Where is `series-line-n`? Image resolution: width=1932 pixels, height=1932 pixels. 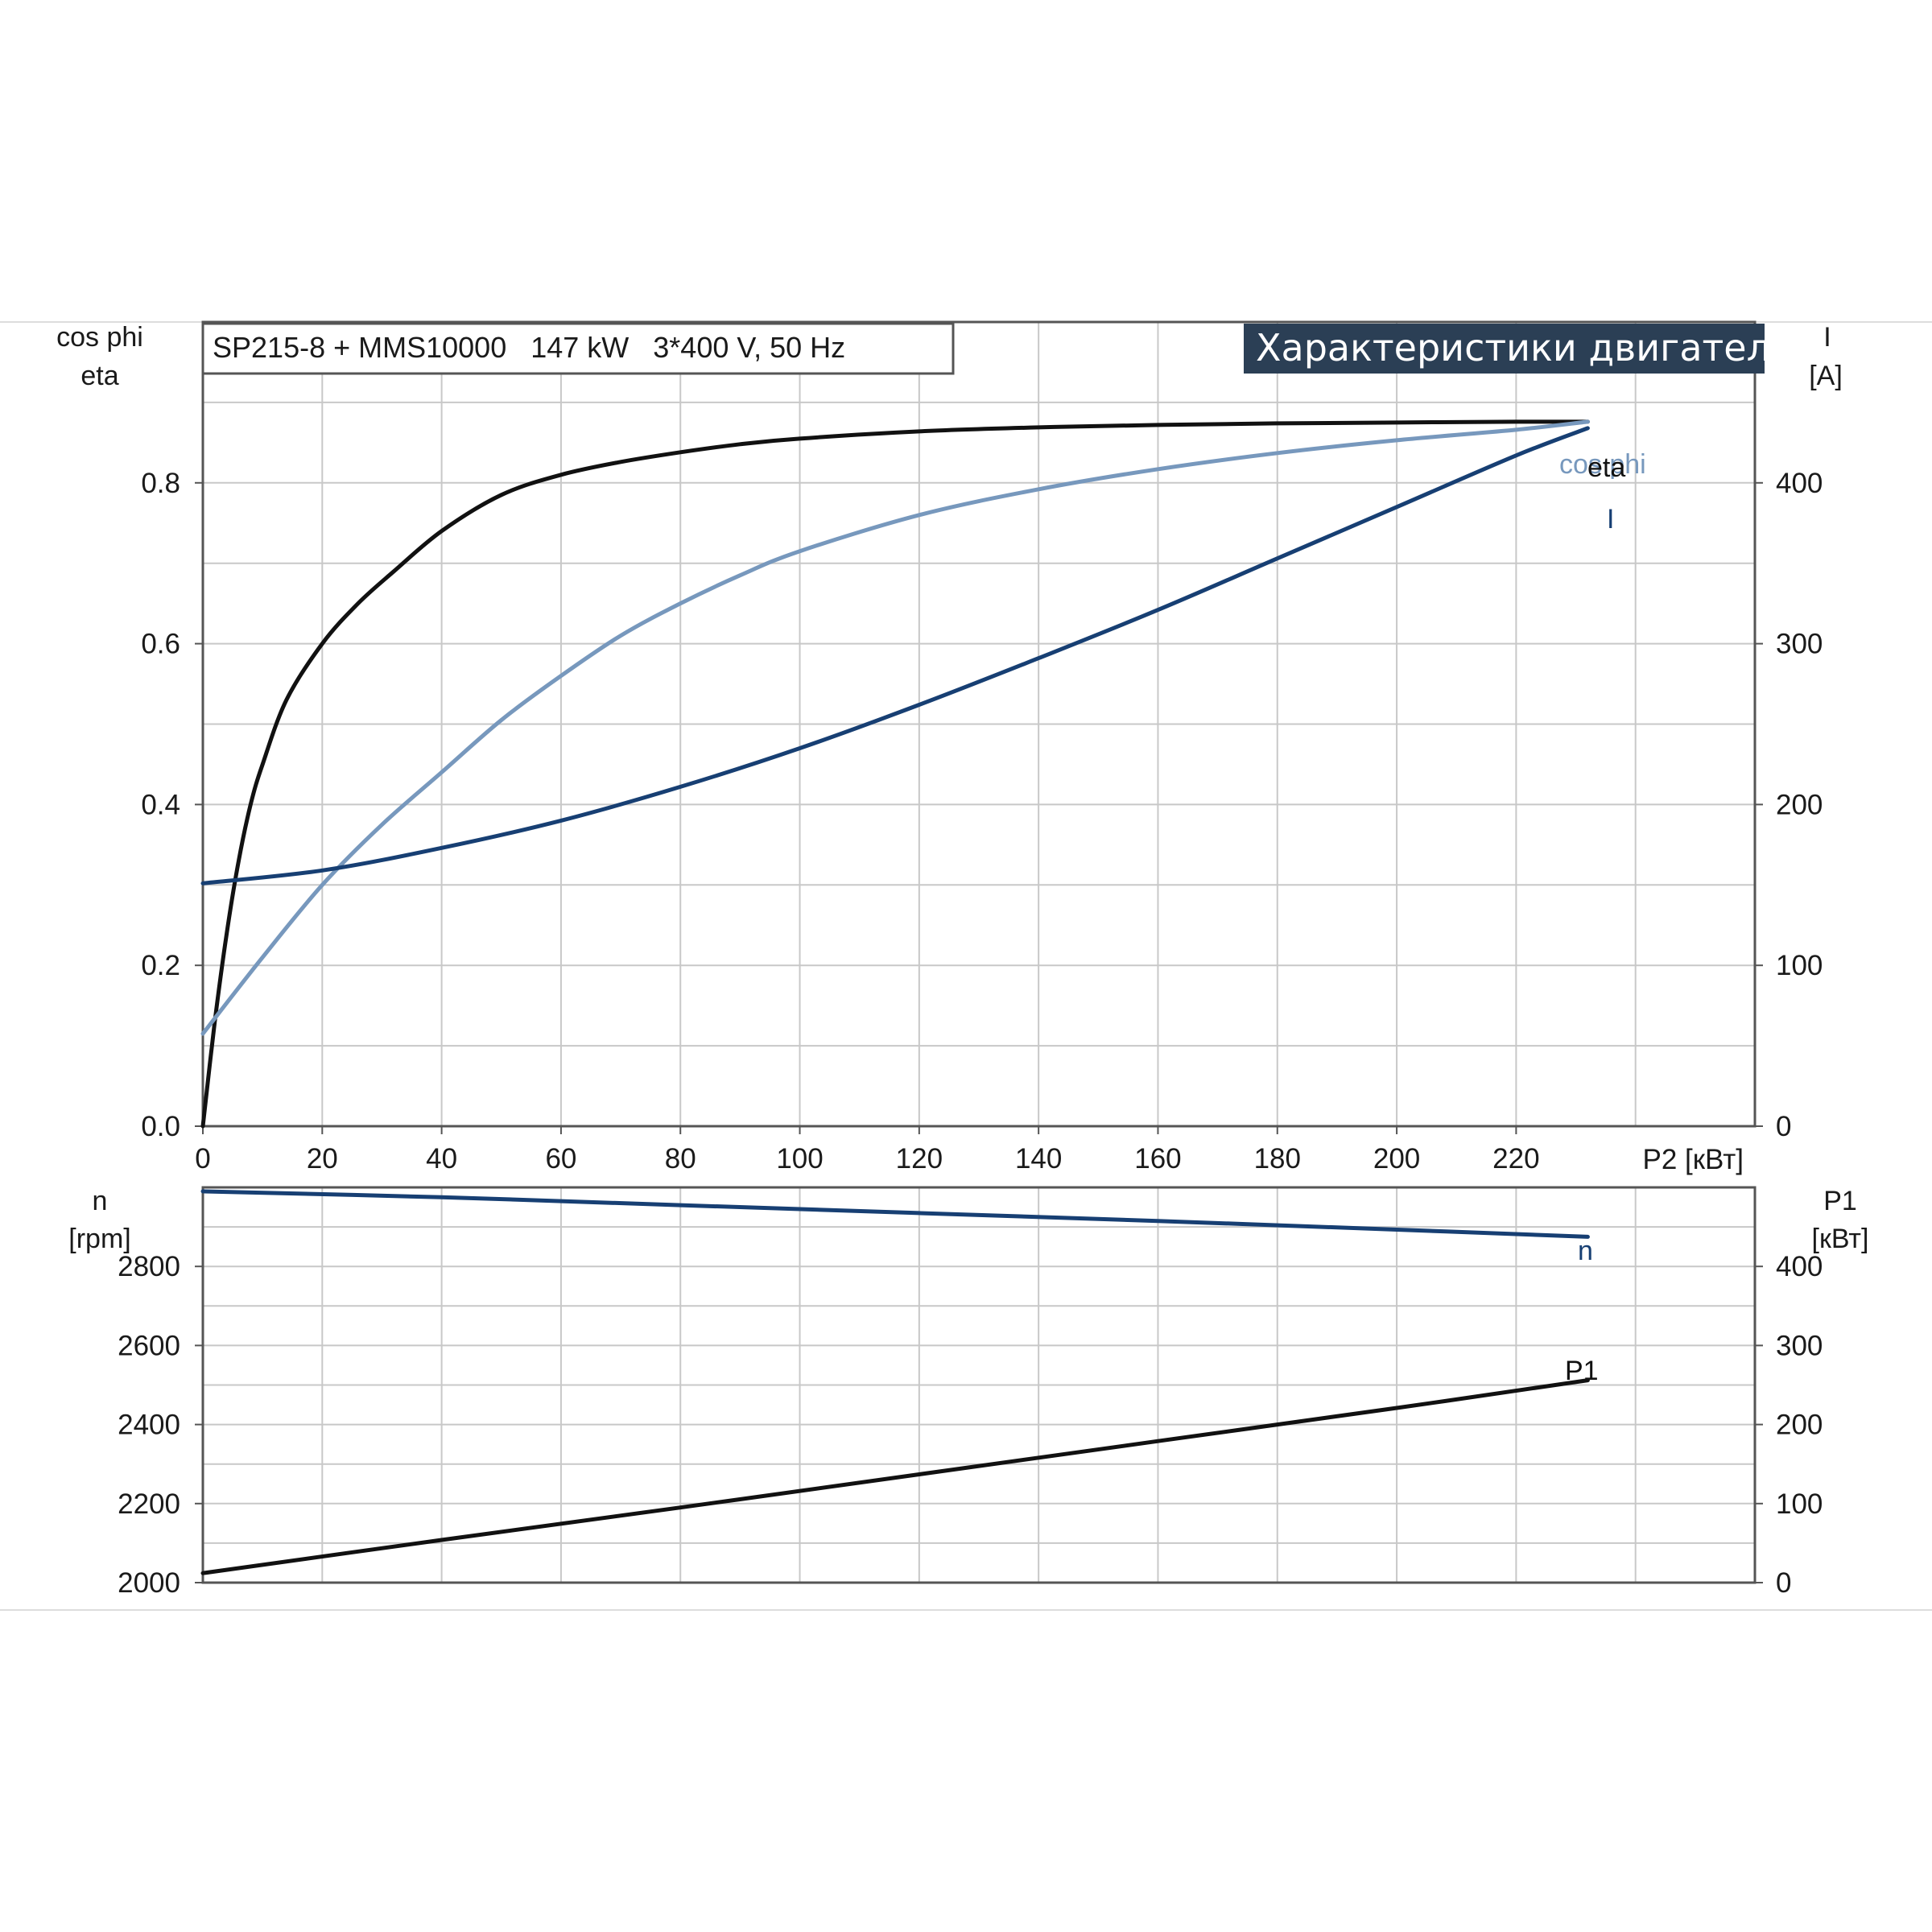 series-line-n is located at coordinates (895, 1214).